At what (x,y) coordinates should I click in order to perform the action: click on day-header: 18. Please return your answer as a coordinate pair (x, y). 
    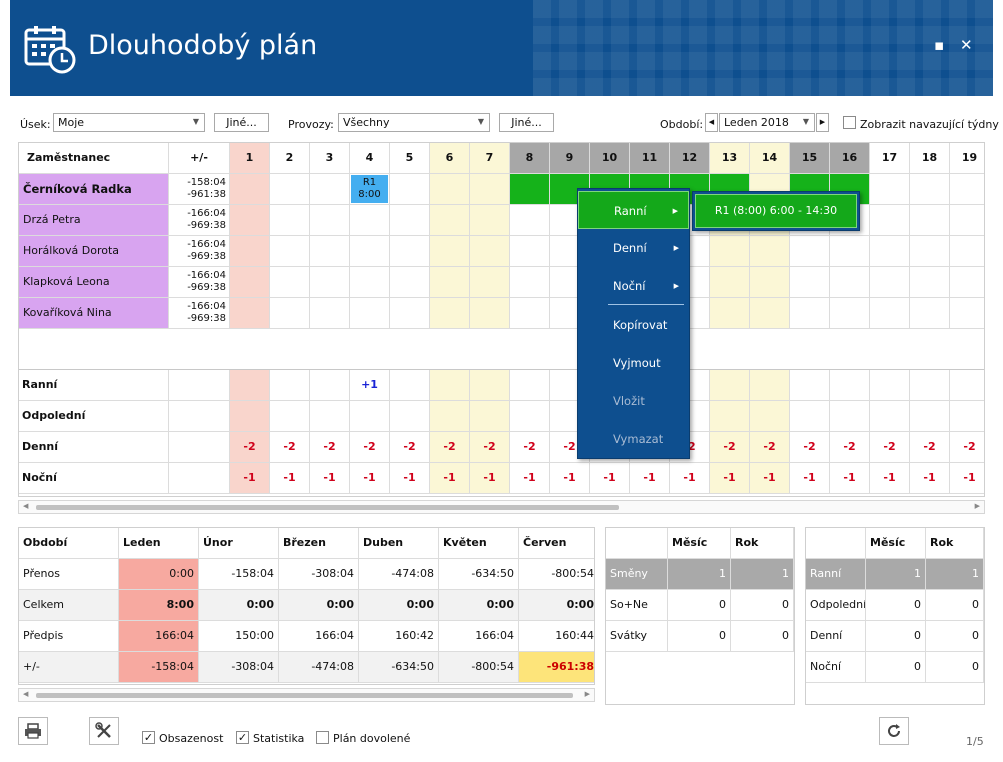
    Looking at the image, I should click on (930, 158).